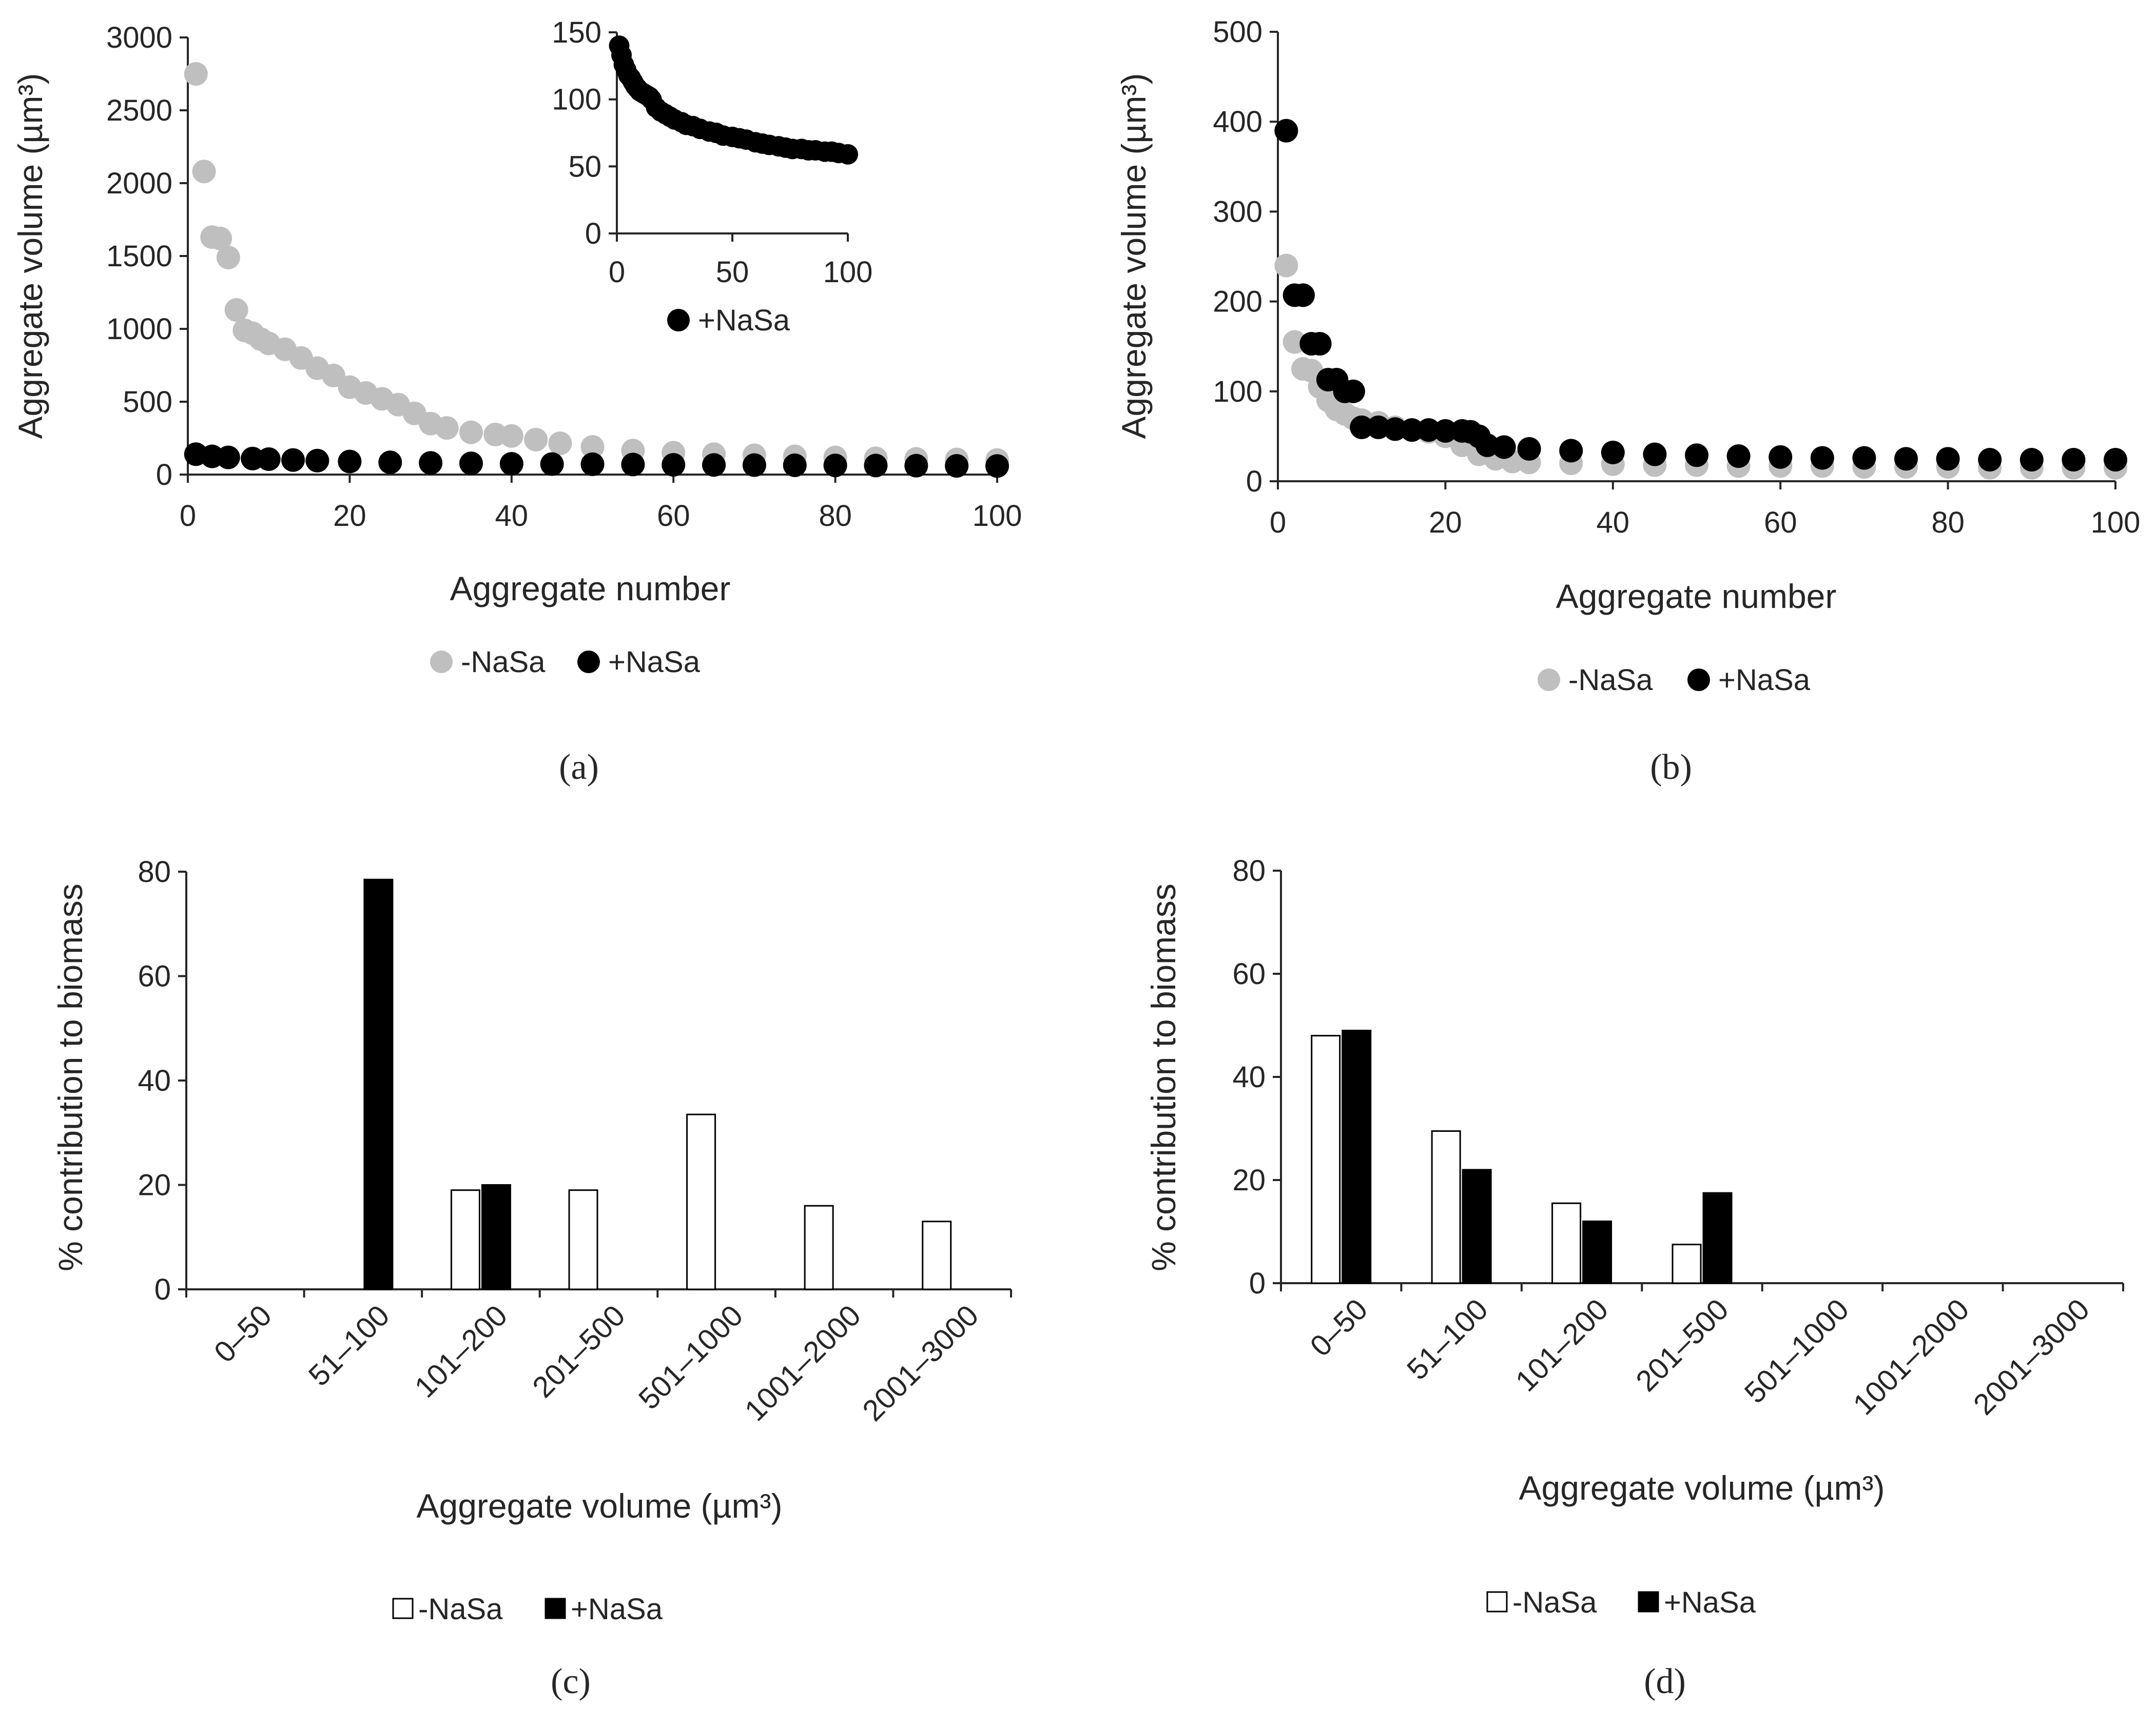  What do you see at coordinates (579, 768) in the screenshot?
I see `panel-label: (a)` at bounding box center [579, 768].